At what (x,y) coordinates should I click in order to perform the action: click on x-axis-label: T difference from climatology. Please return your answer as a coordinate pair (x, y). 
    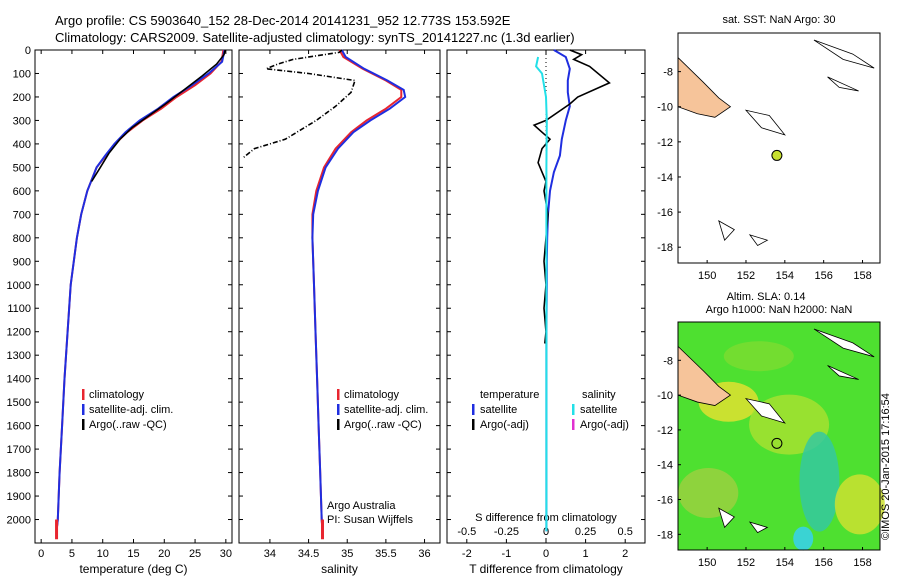
    Looking at the image, I should click on (546, 569).